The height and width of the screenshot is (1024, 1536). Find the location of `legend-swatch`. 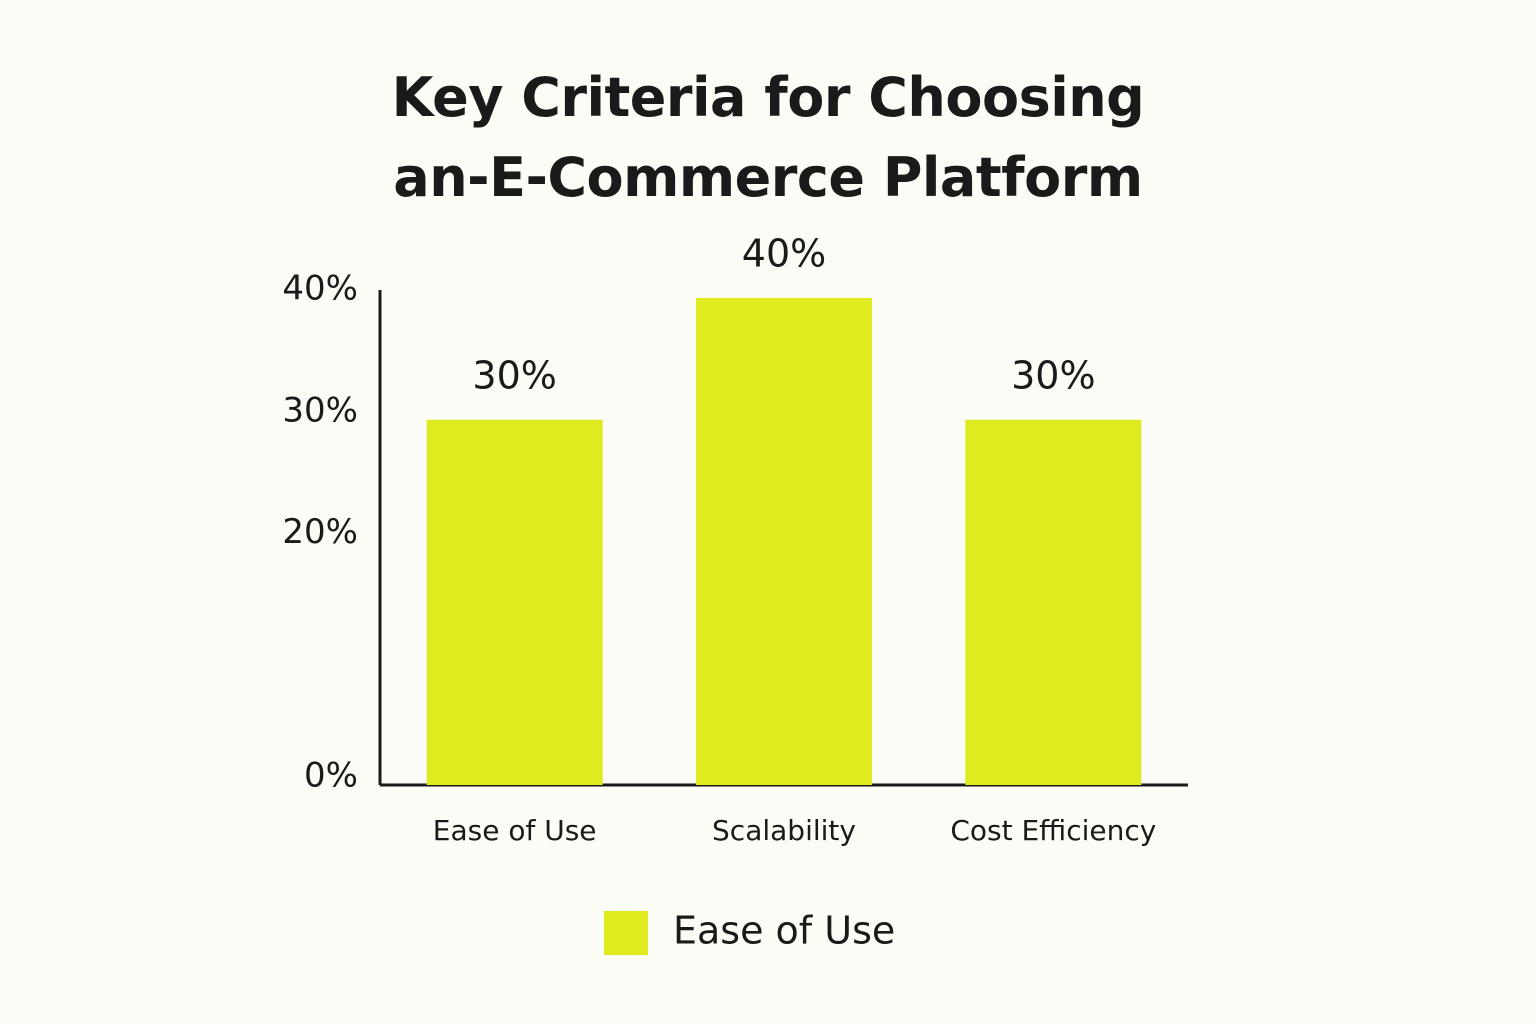

legend-swatch is located at coordinates (626, 933).